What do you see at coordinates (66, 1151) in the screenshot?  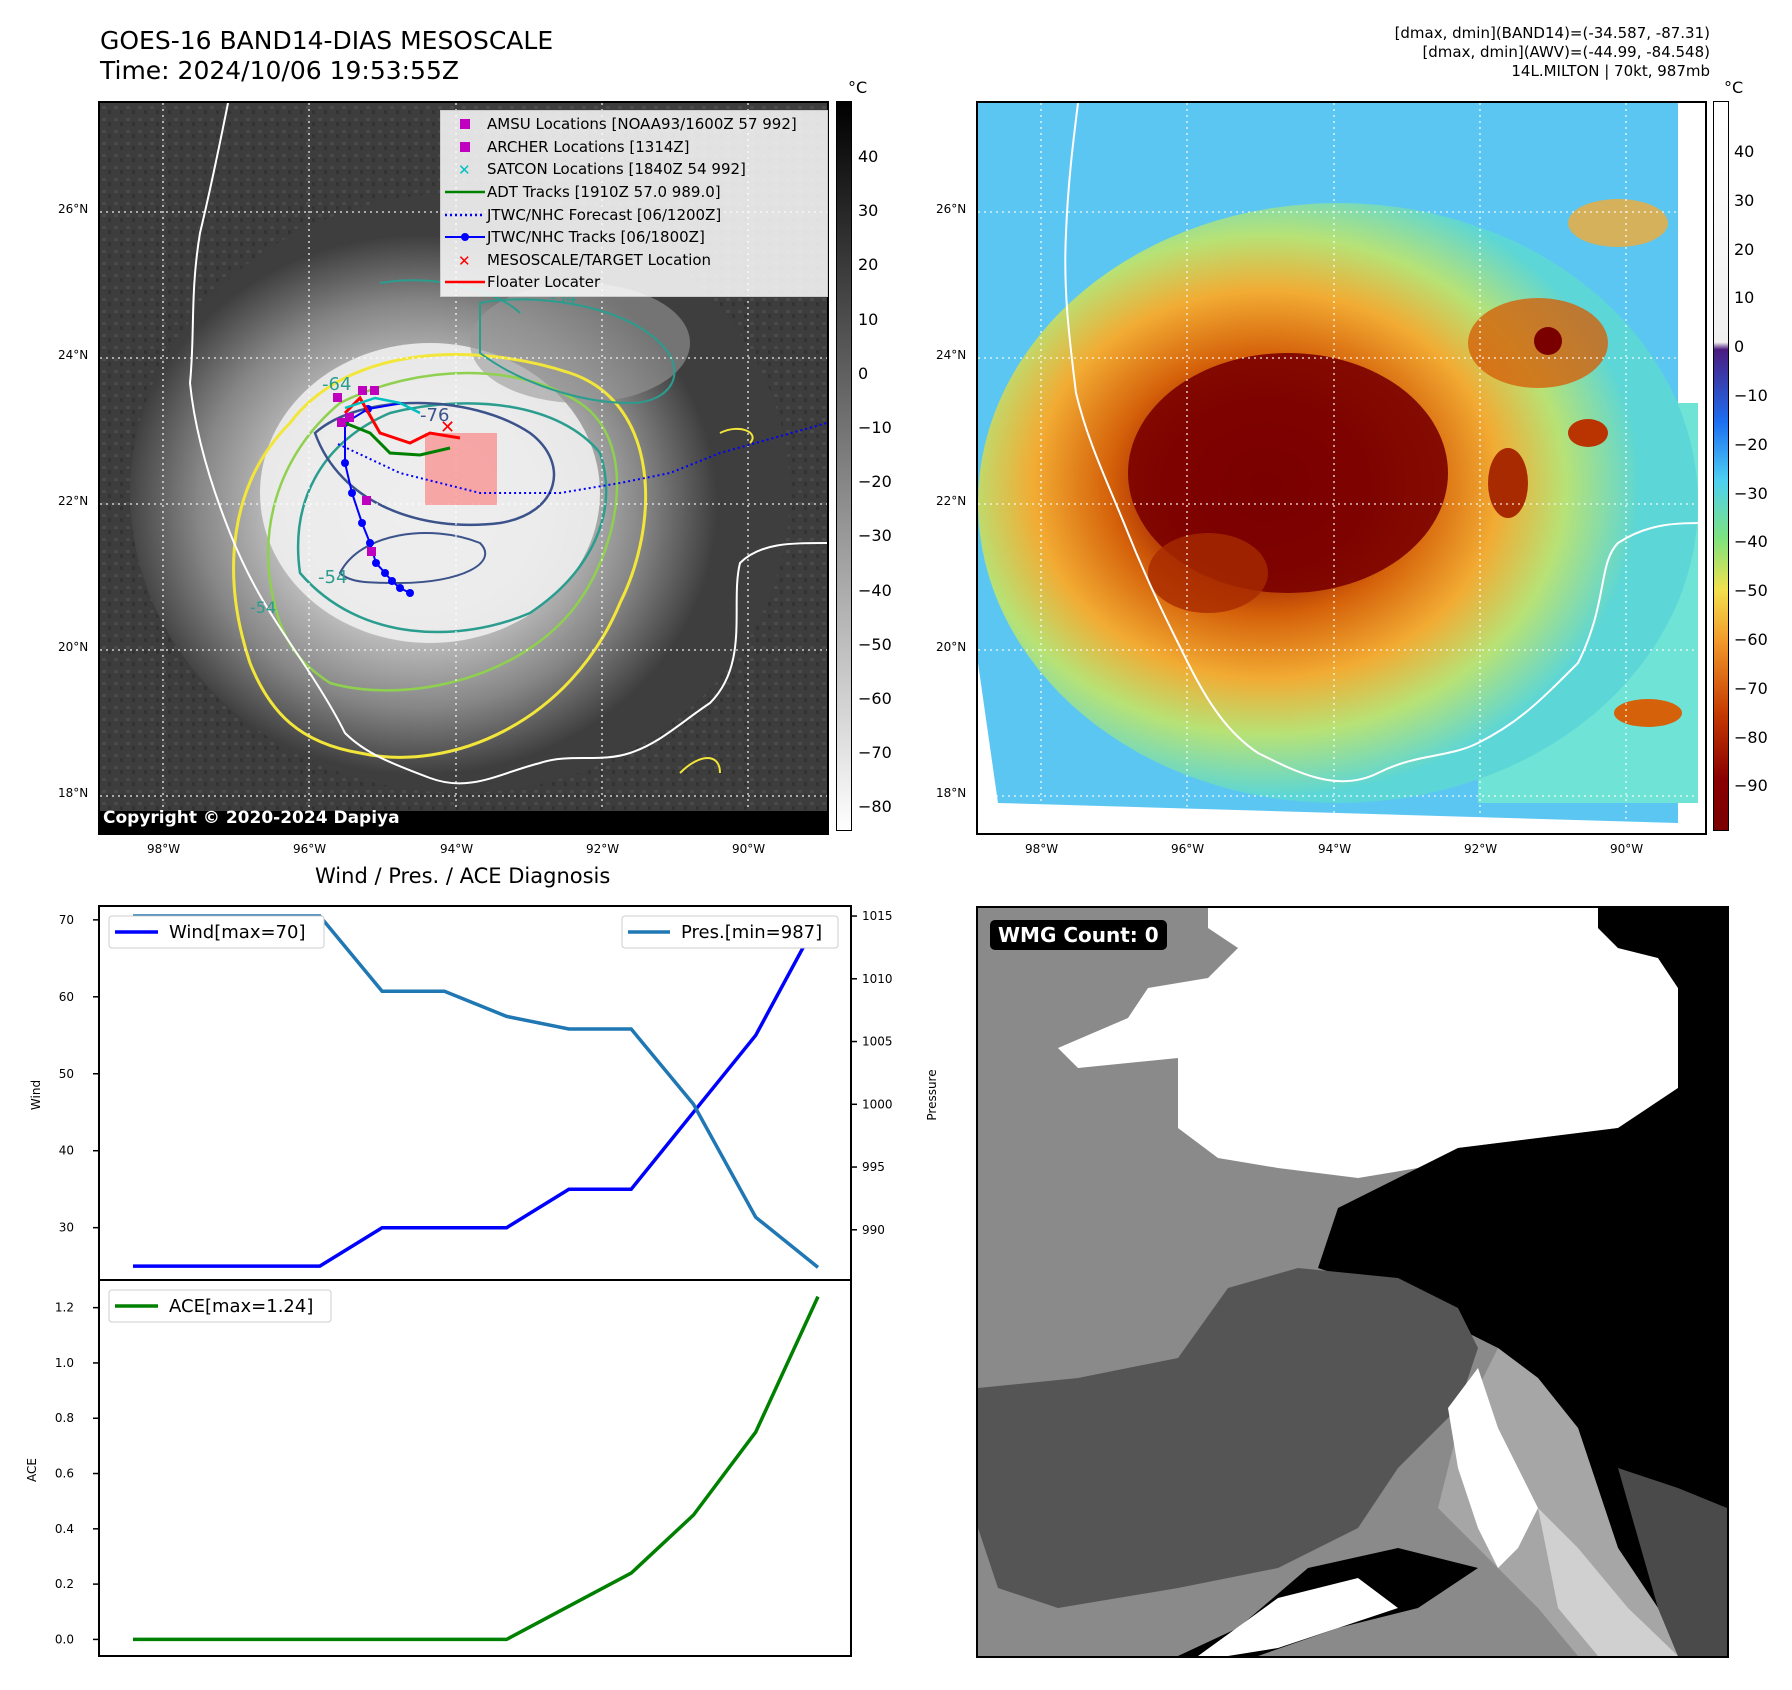 I see `wind-tick-label: 40` at bounding box center [66, 1151].